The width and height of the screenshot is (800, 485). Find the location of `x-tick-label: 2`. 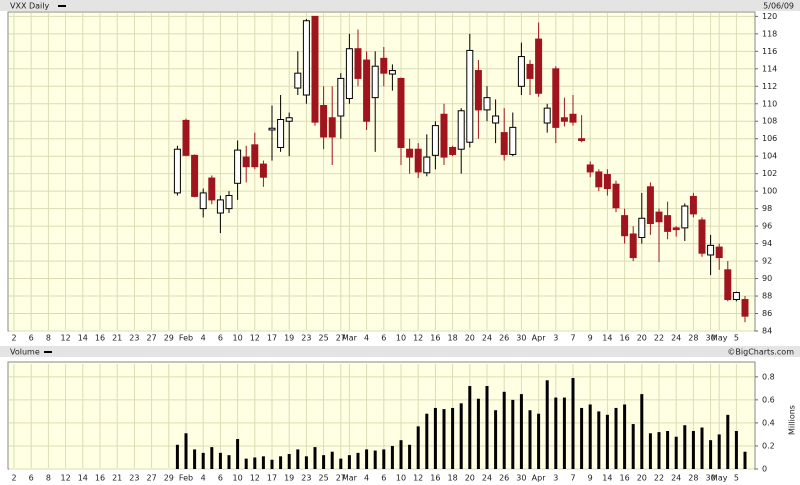

x-tick-label: 2 is located at coordinates (13, 478).